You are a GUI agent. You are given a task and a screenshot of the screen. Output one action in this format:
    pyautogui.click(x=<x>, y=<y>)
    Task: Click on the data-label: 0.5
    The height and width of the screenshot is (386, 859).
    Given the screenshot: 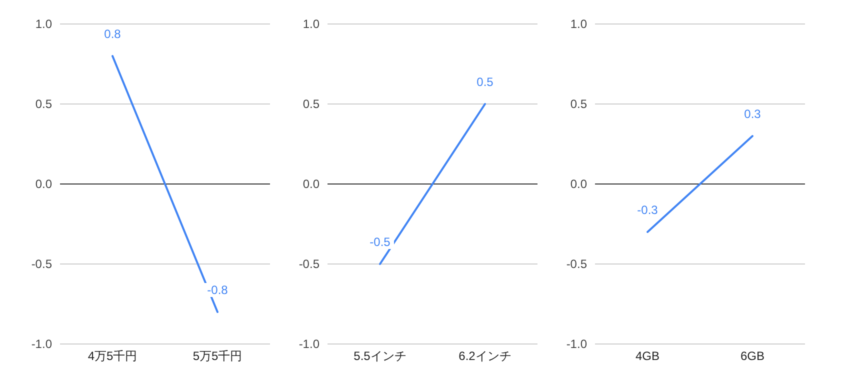 What is the action you would take?
    pyautogui.click(x=485, y=82)
    